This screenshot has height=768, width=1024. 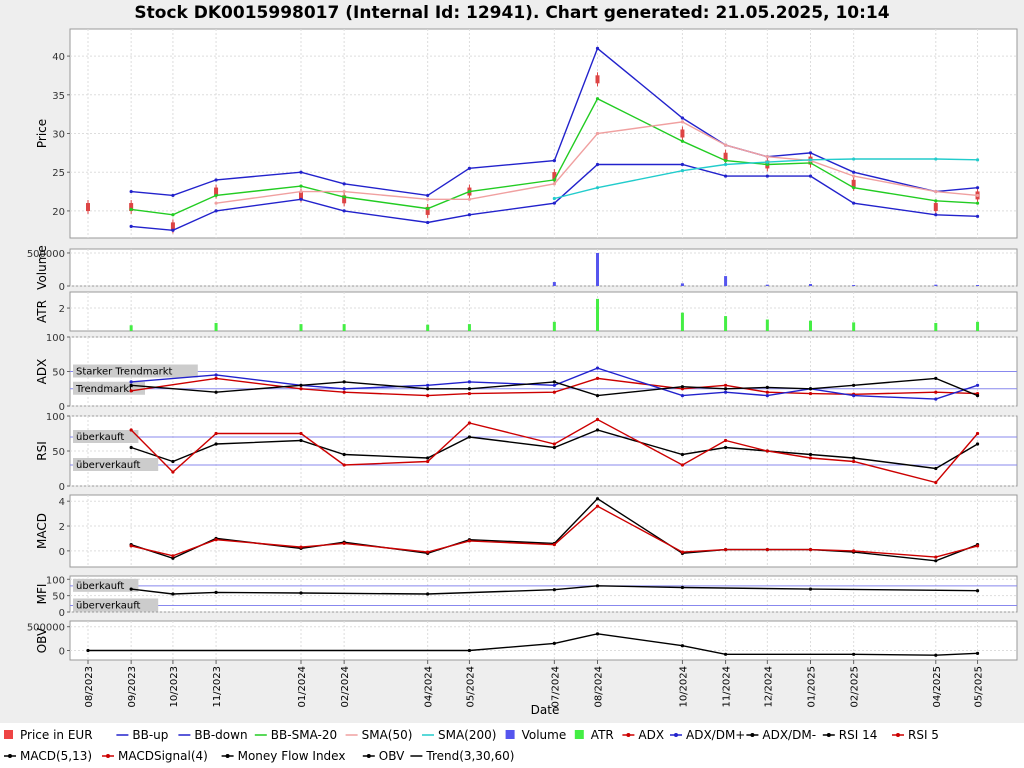 I want to click on legend-item: ADX/DM+, so click(x=707, y=735).